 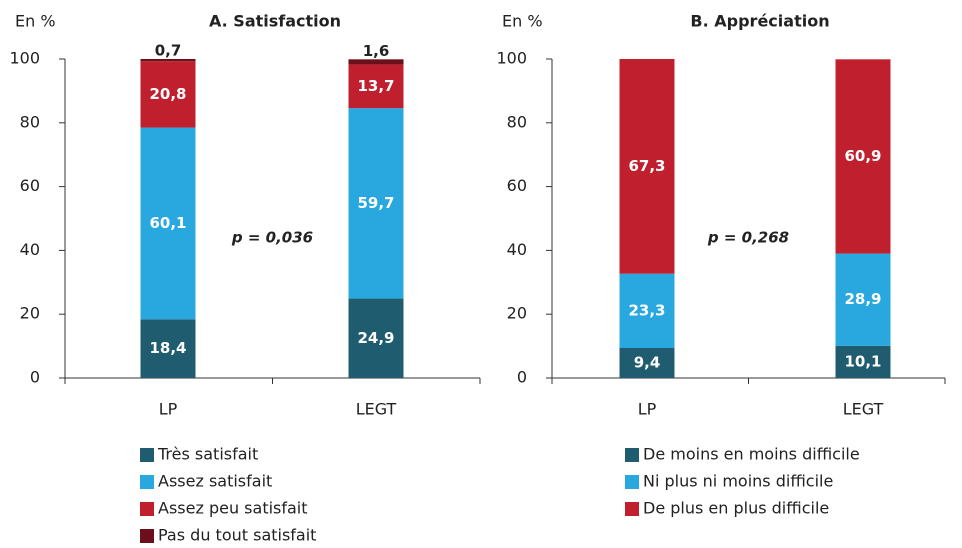 I want to click on legend-label: Très satisfait, so click(x=207, y=454).